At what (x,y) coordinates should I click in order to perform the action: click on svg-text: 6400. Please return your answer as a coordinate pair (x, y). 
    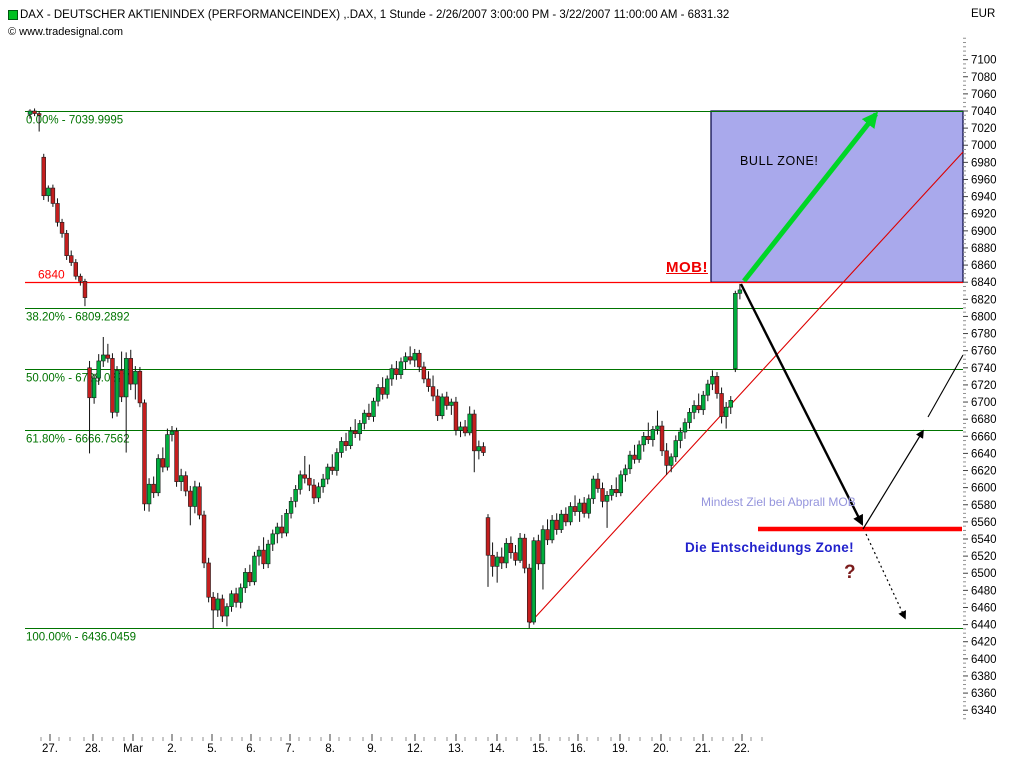
    Looking at the image, I should click on (984, 660).